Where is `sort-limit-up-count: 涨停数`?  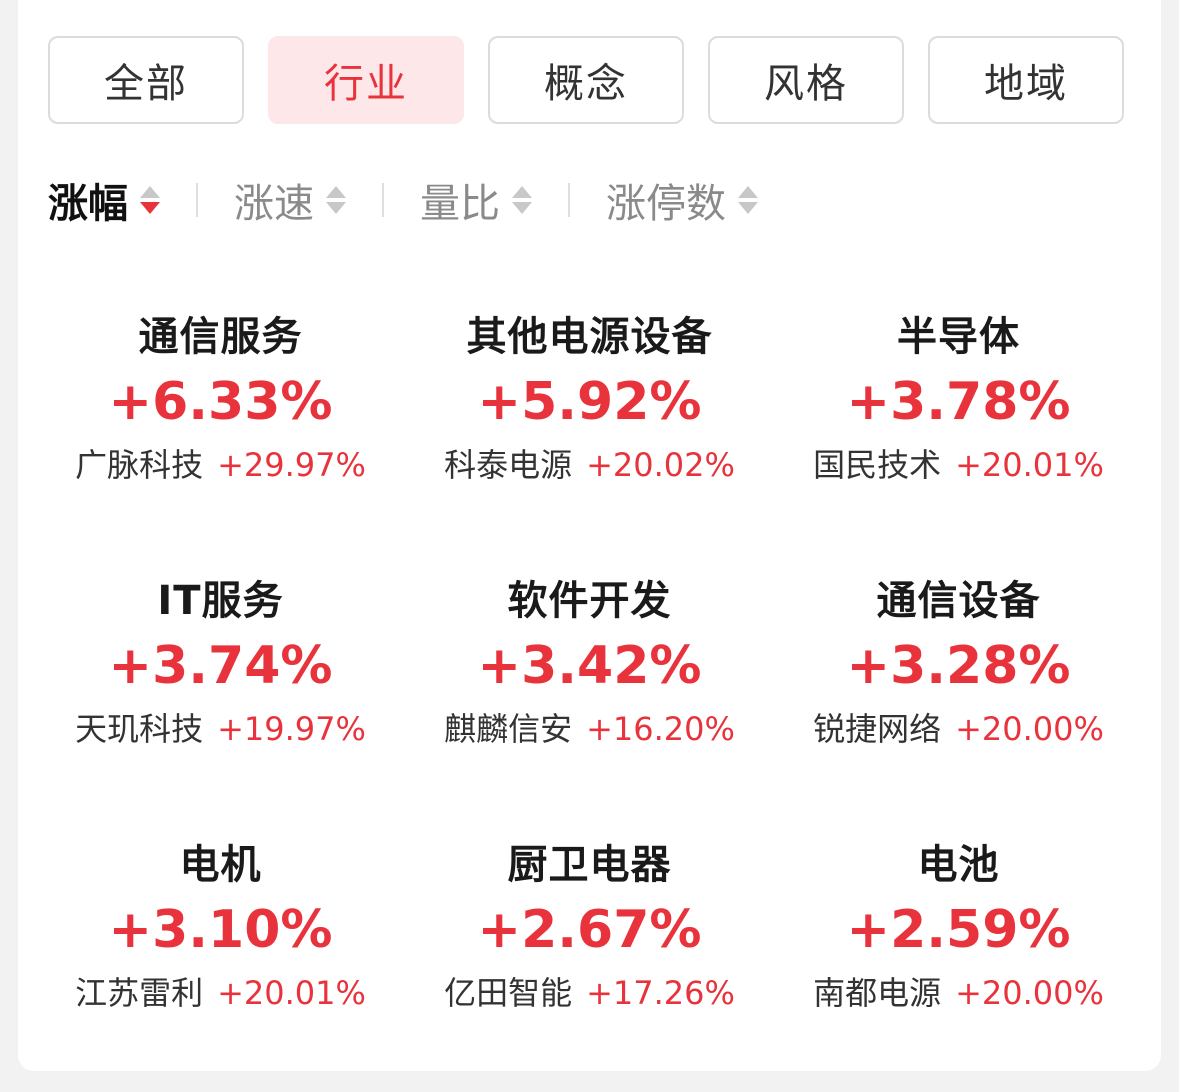
sort-limit-up-count: 涨停数 is located at coordinates (682, 200).